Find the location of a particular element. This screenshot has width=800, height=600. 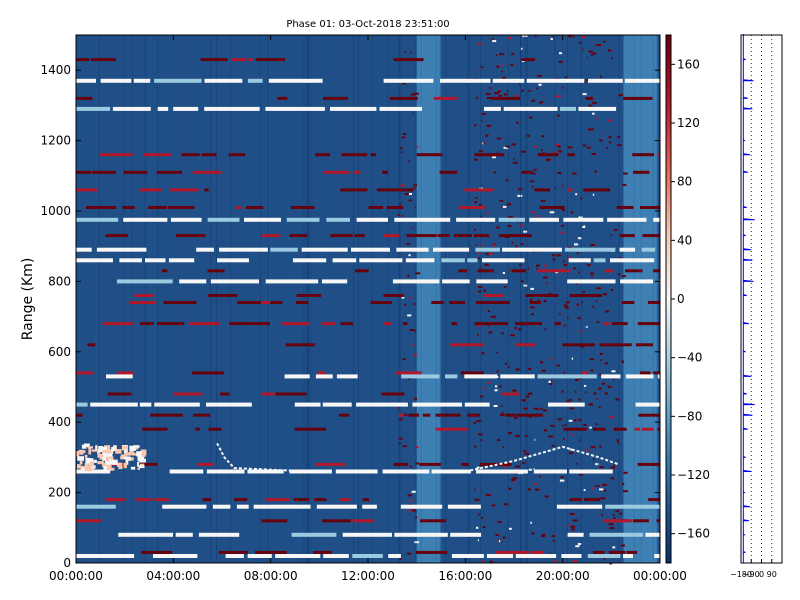

colorbar-tick-label: −160 is located at coordinates (693, 534).